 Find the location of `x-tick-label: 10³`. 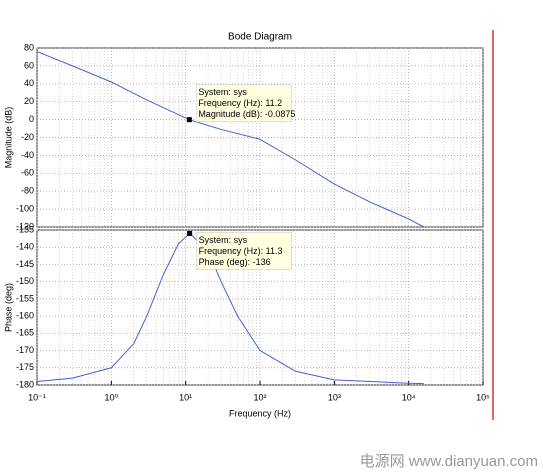

x-tick-label: 10³ is located at coordinates (334, 397).